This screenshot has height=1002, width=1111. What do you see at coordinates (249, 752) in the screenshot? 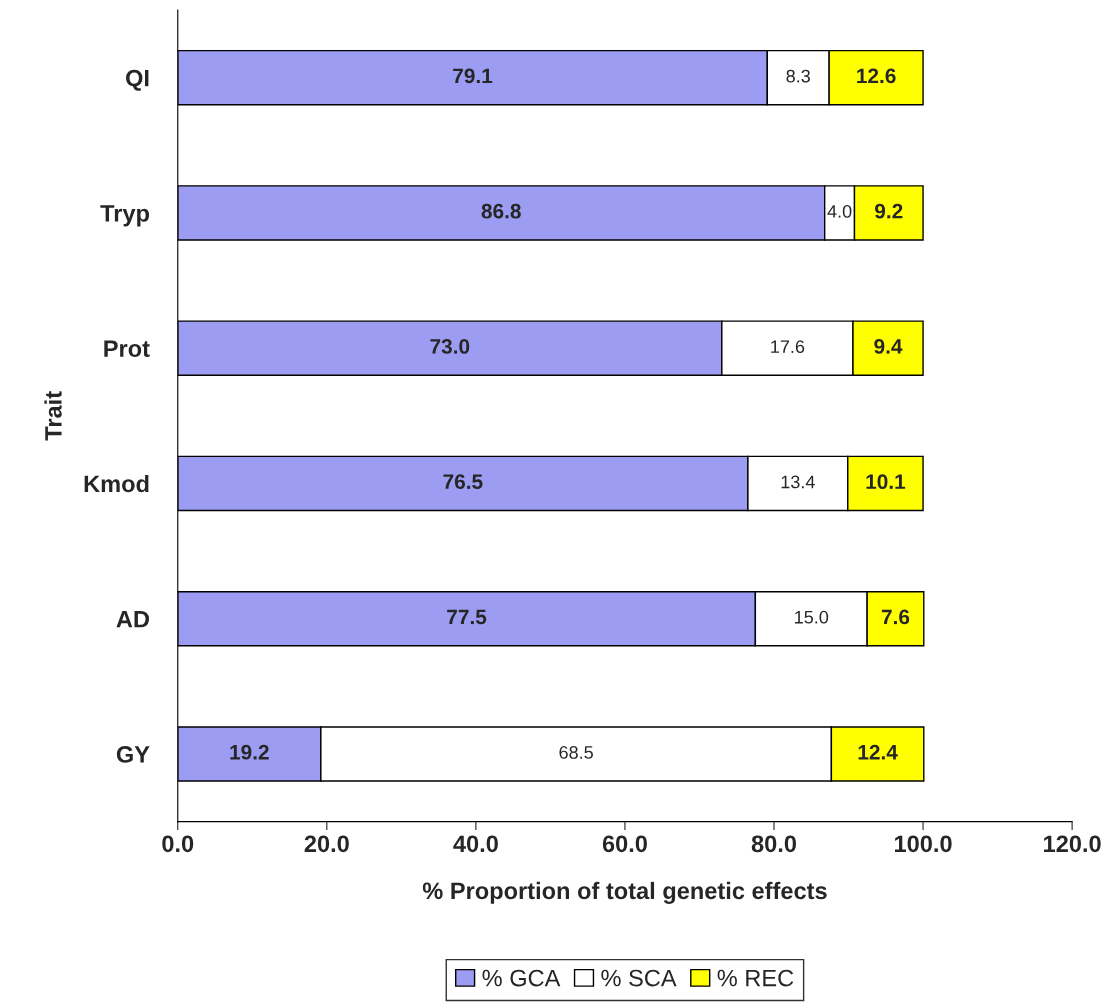
I see `data-label: 19.2` at bounding box center [249, 752].